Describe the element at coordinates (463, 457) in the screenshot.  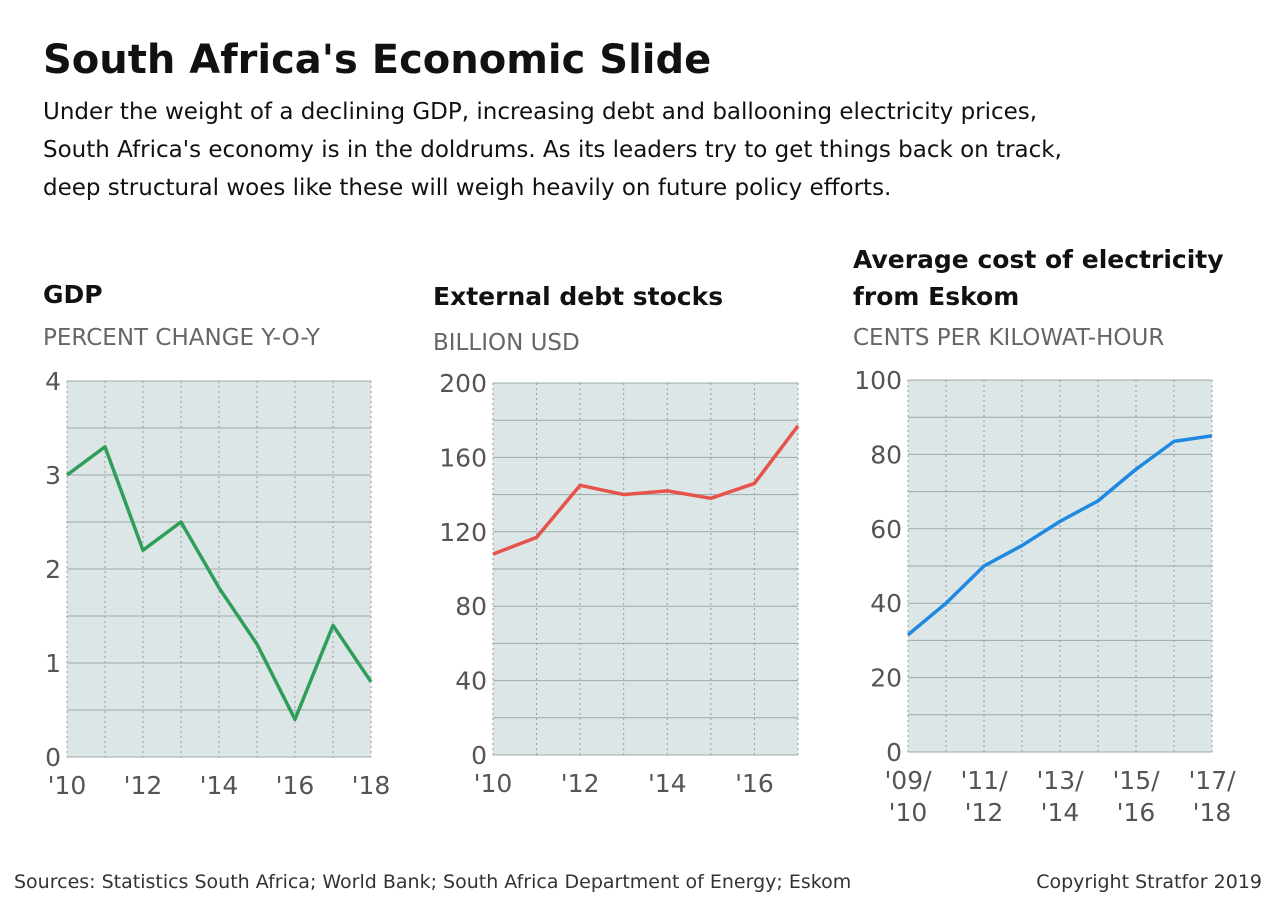
I see `y-tick-label: 160` at that location.